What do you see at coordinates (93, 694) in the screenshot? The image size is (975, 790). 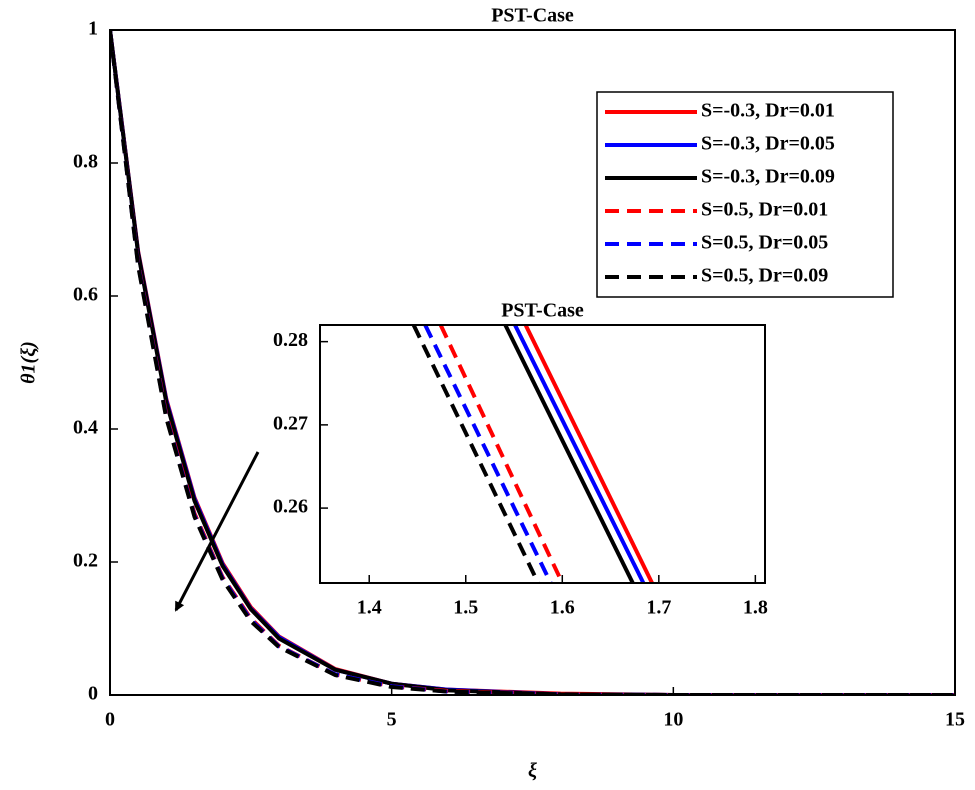 I see `y-tick-label: 0` at bounding box center [93, 694].